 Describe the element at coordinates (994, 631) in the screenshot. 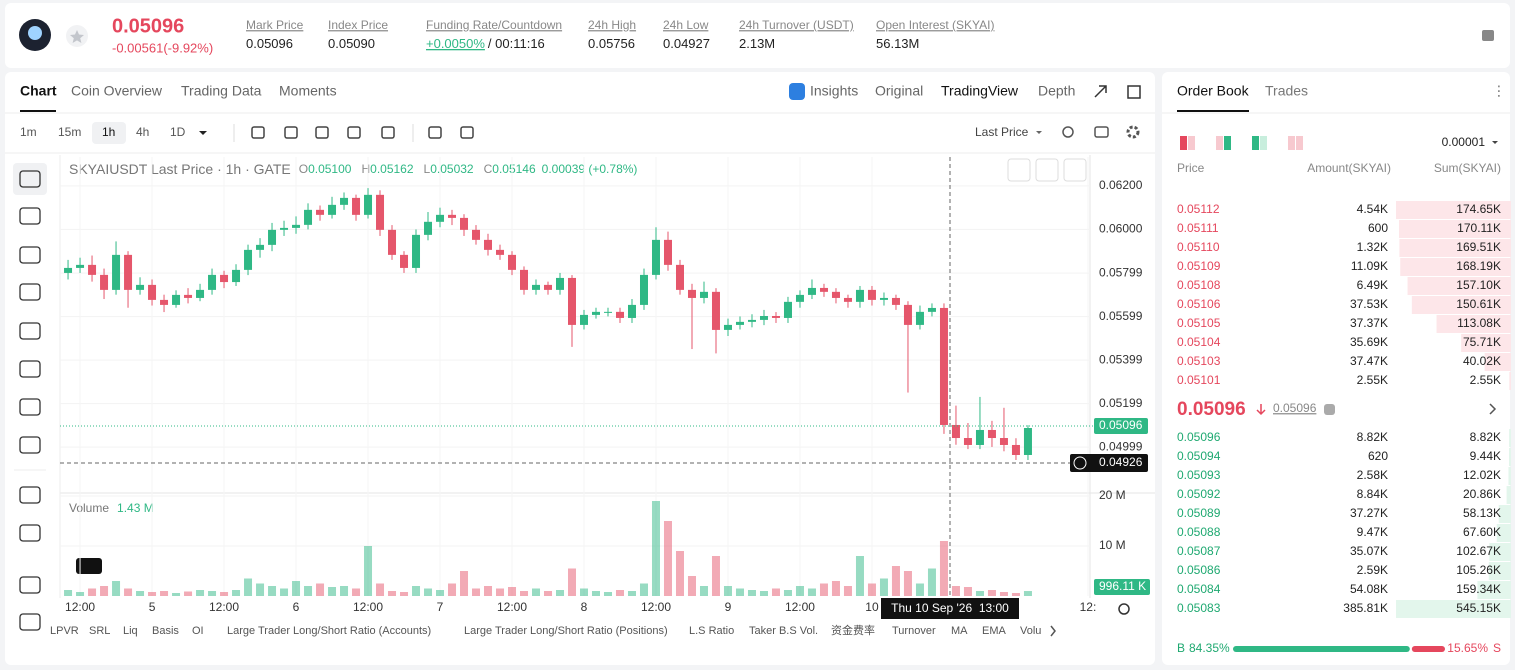

I see `indicator: EMA` at that location.